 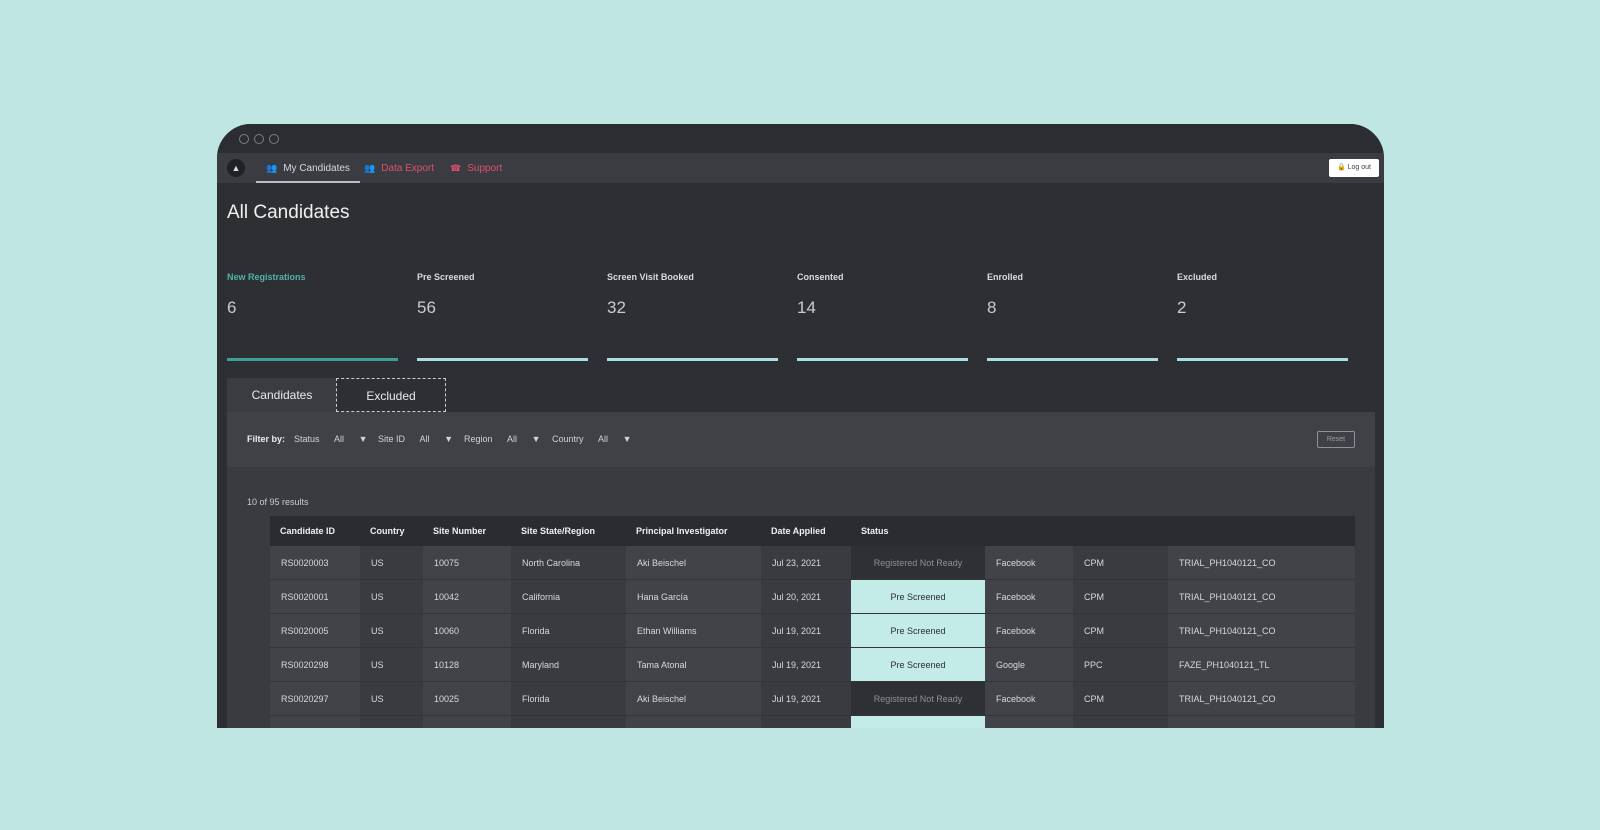 What do you see at coordinates (391, 531) in the screenshot?
I see `header-country: Country` at bounding box center [391, 531].